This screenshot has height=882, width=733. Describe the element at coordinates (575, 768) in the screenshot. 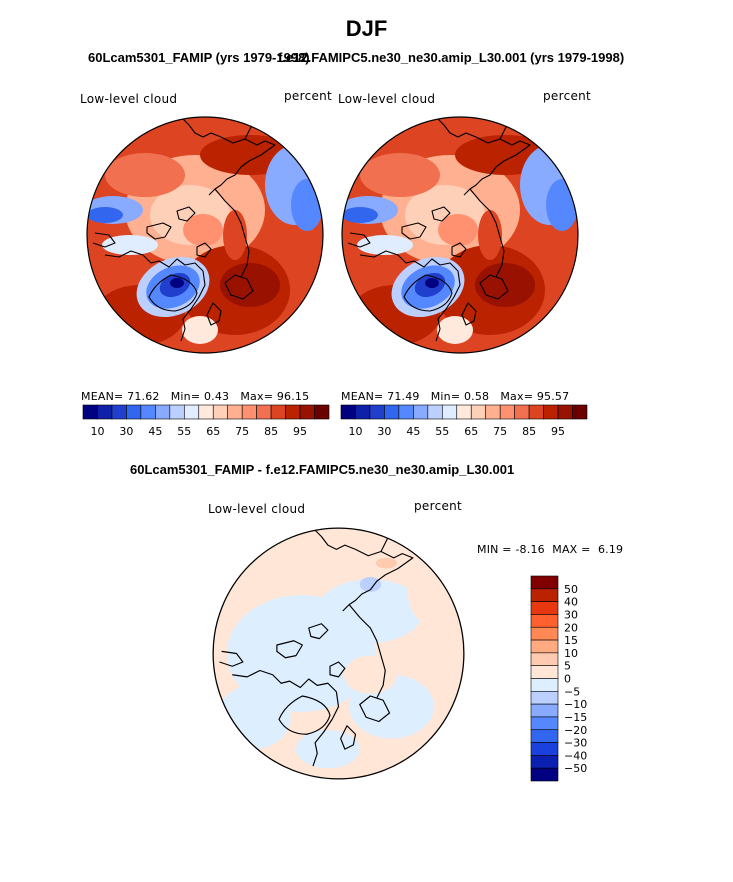

I see `colorbar-tick-label: −50` at that location.